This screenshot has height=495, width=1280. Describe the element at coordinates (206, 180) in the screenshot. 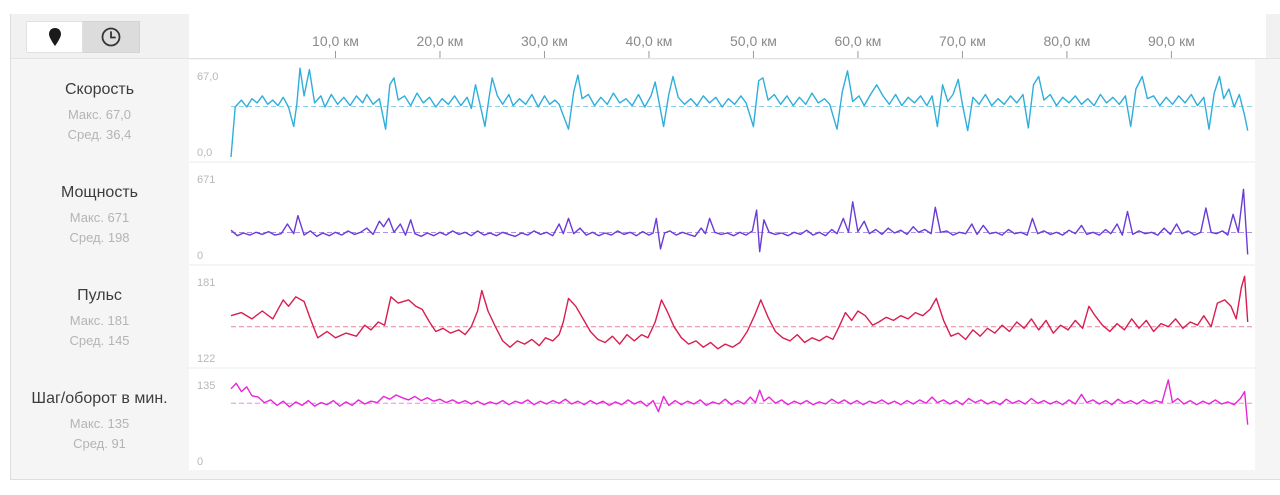

I see `y-max-label: 671` at that location.